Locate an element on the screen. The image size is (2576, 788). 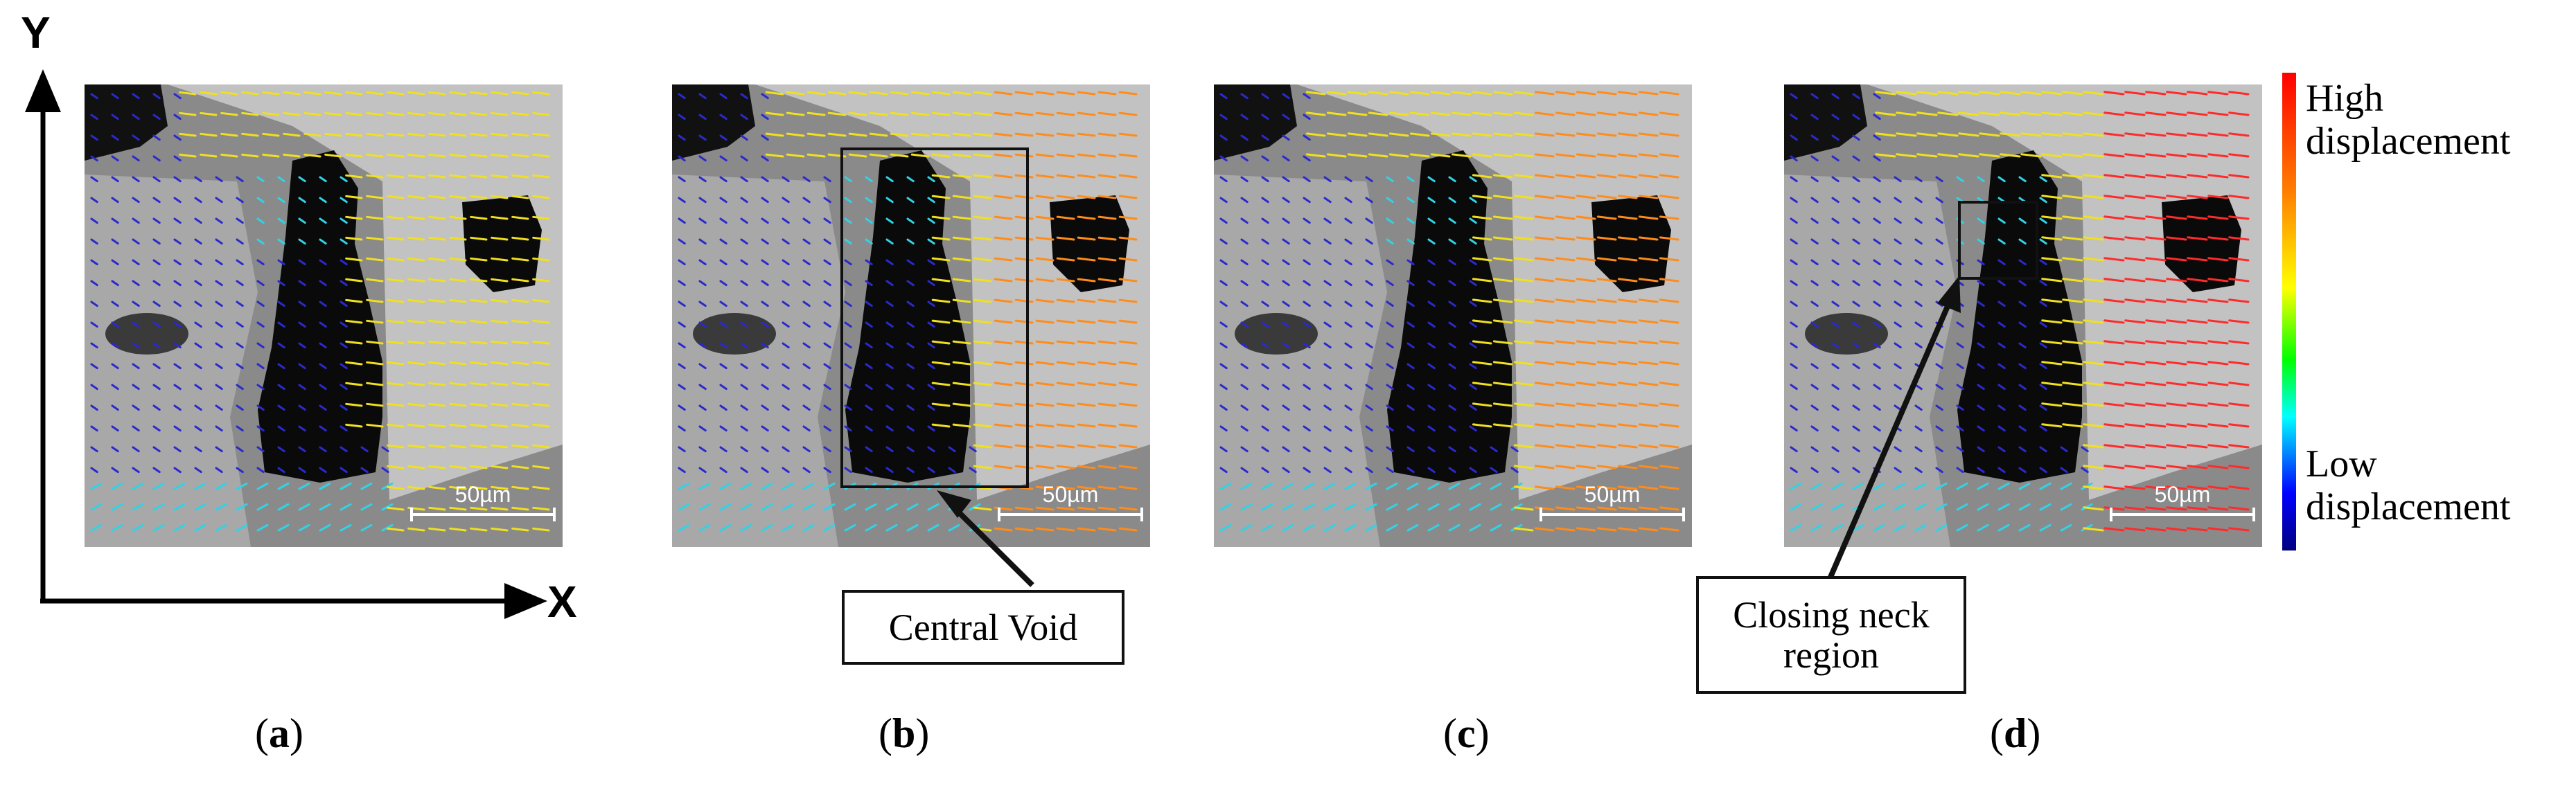
right-void is located at coordinates (1631, 243).